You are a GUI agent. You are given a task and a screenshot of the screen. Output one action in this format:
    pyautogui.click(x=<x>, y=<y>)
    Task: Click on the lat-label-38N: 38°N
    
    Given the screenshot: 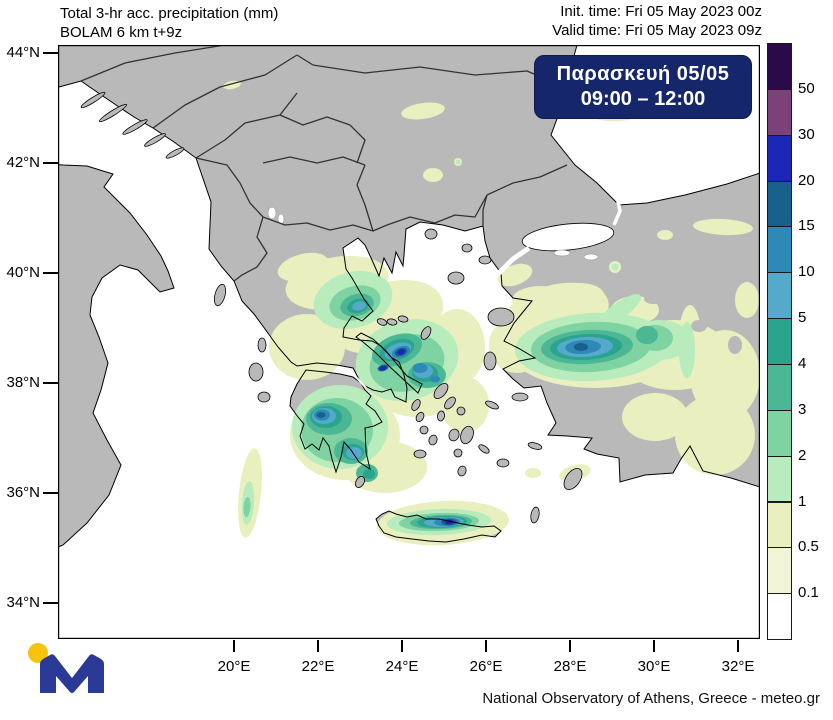 What is the action you would take?
    pyautogui.click(x=23, y=382)
    